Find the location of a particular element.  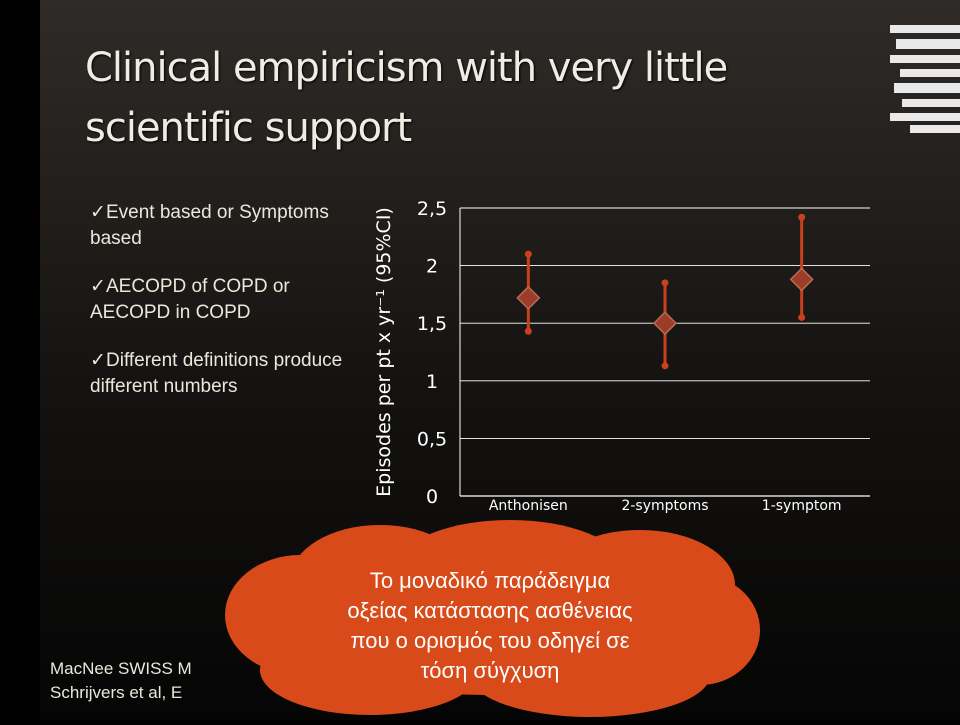

y-axis-title: Episodes per pt x yr⁻¹ (95%CI) is located at coordinates (384, 352).